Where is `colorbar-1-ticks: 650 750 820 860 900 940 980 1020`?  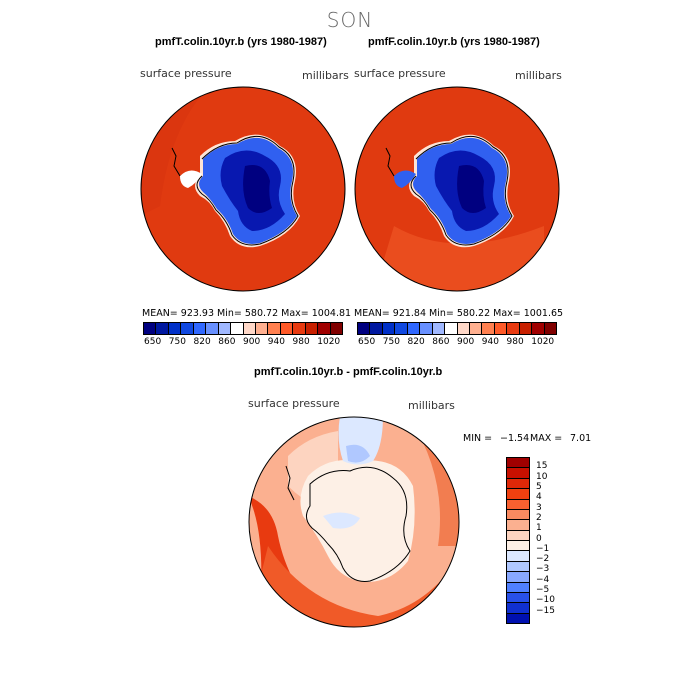 colorbar-1-ticks: 650 750 820 860 900 940 980 1020 is located at coordinates (243, 343).